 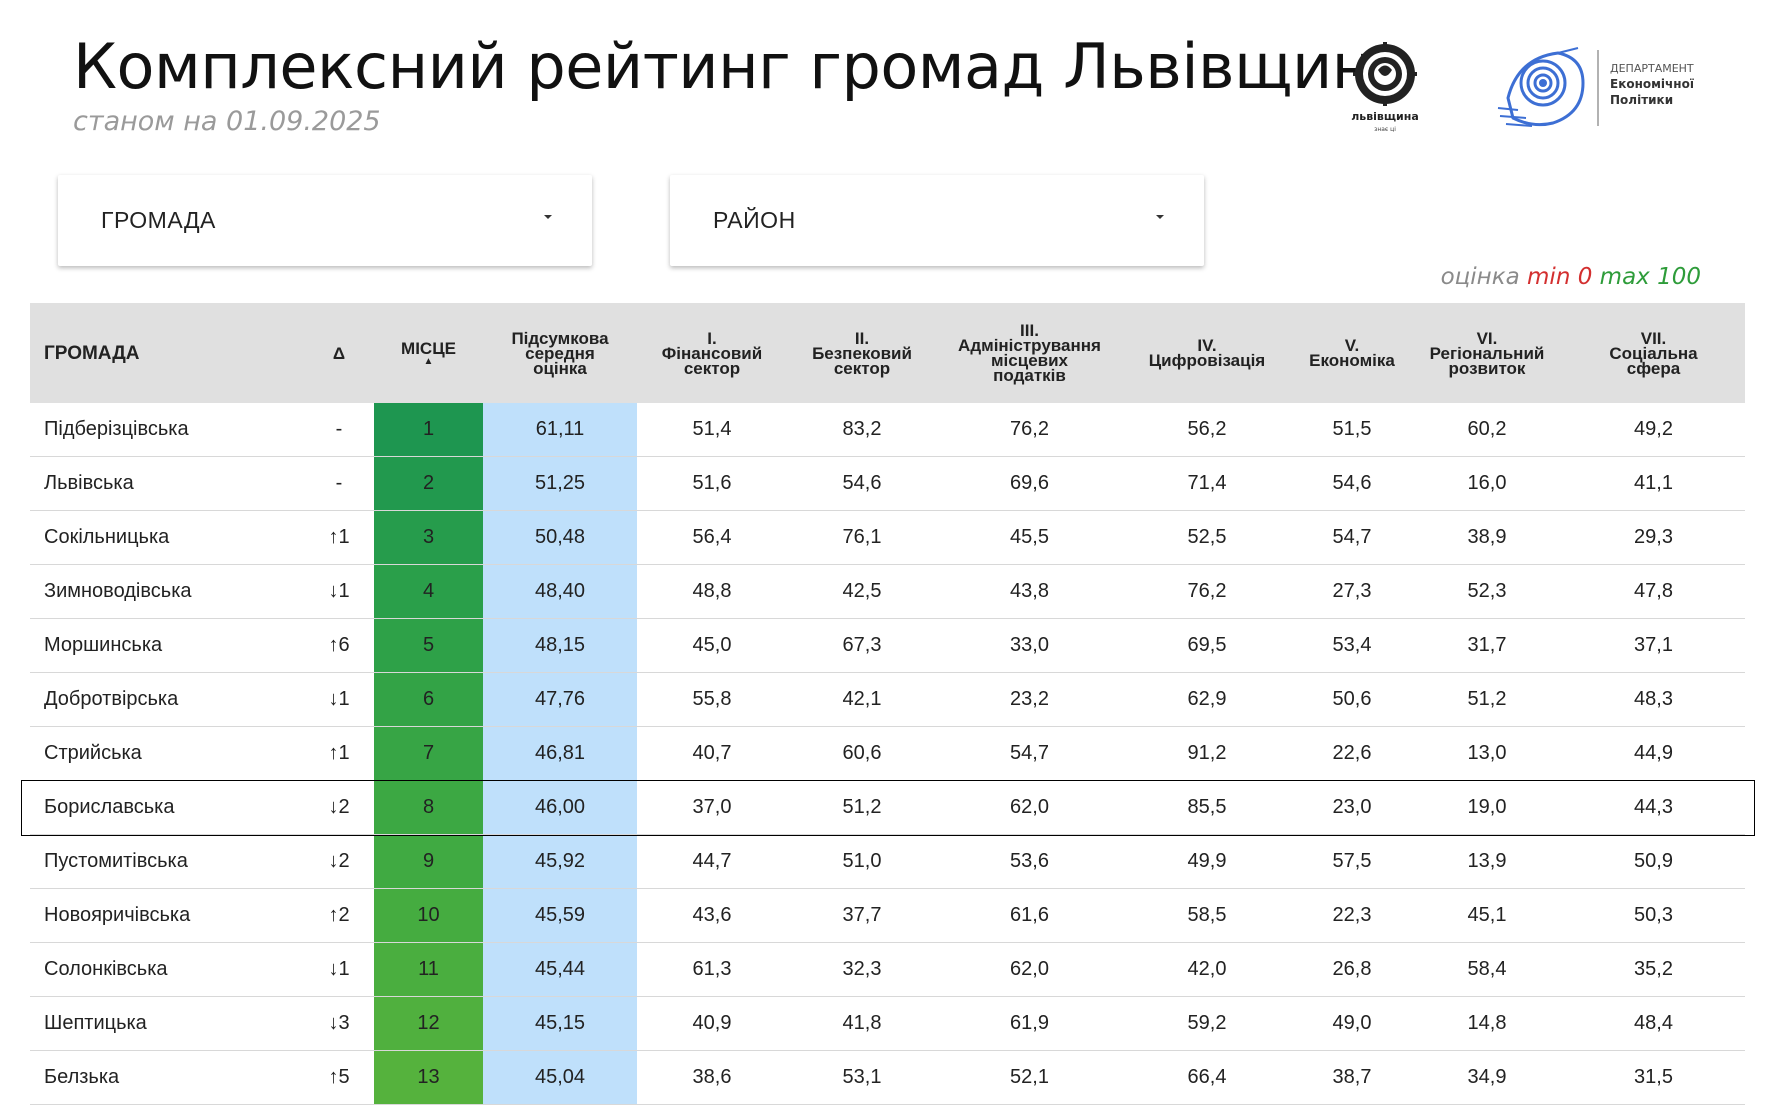 I want to click on cell-hromada-name: Пустомитівська, so click(x=167, y=861).